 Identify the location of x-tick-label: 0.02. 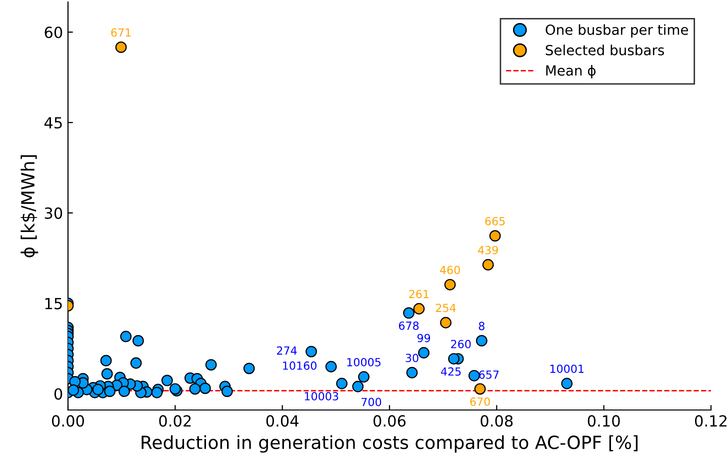
(175, 421).